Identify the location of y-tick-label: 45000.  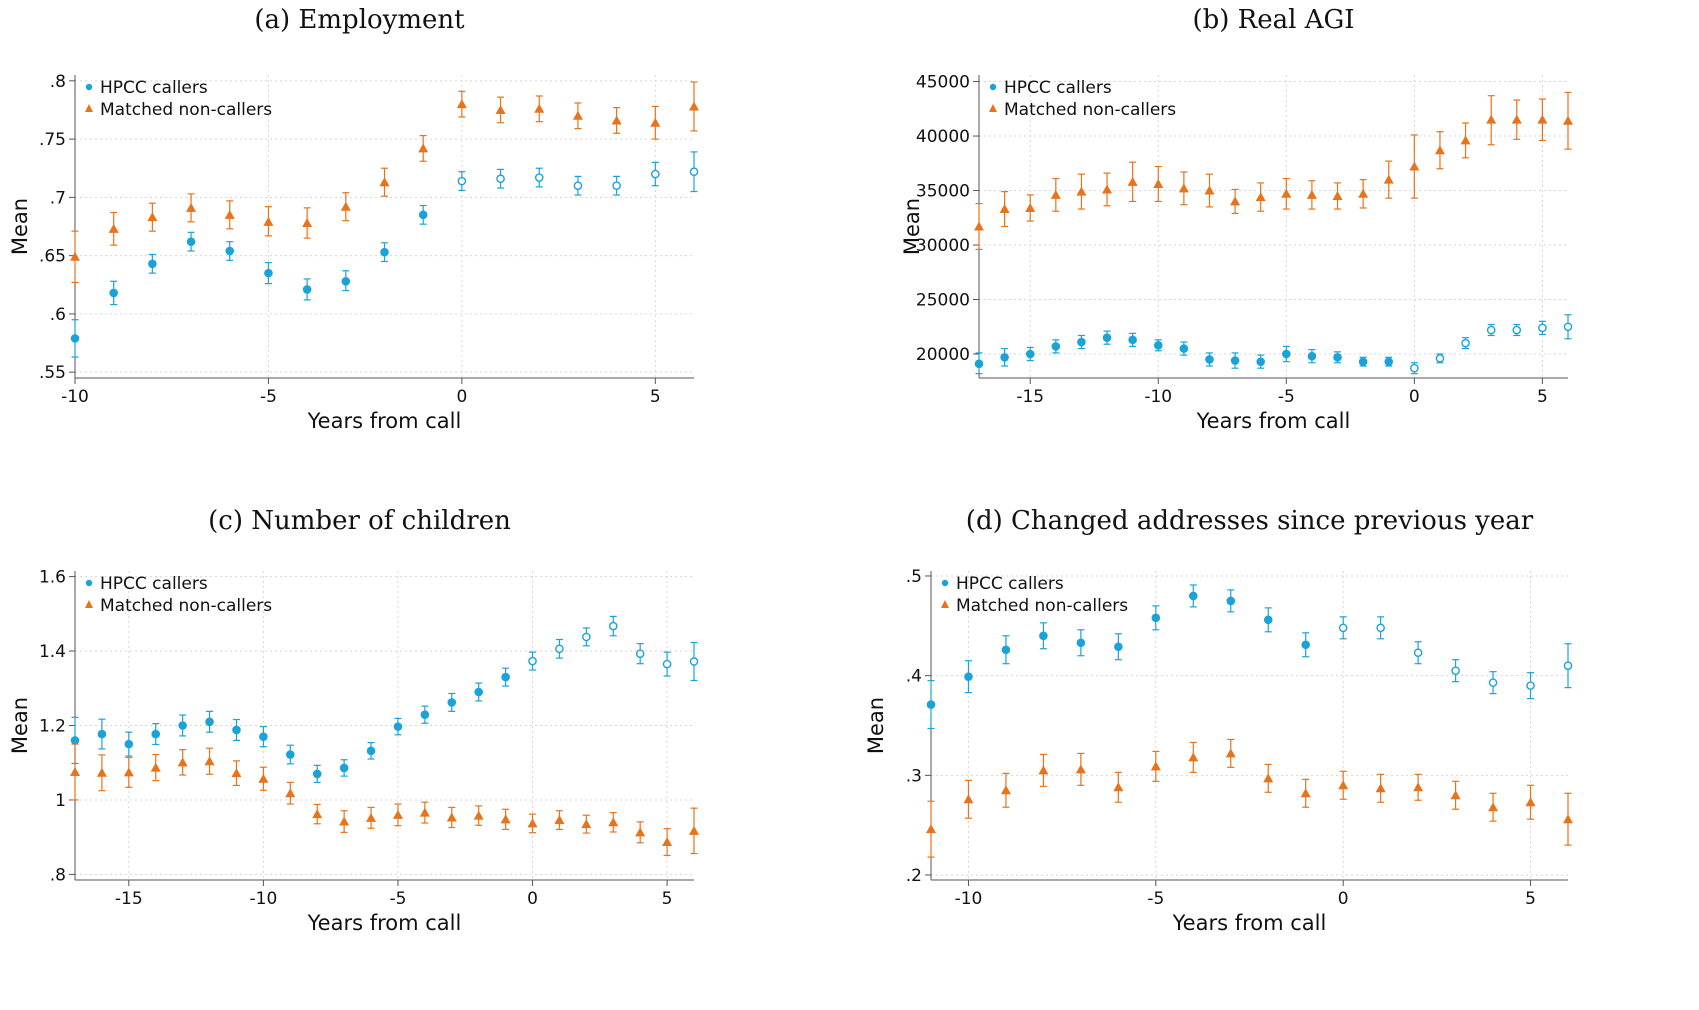
(943, 83).